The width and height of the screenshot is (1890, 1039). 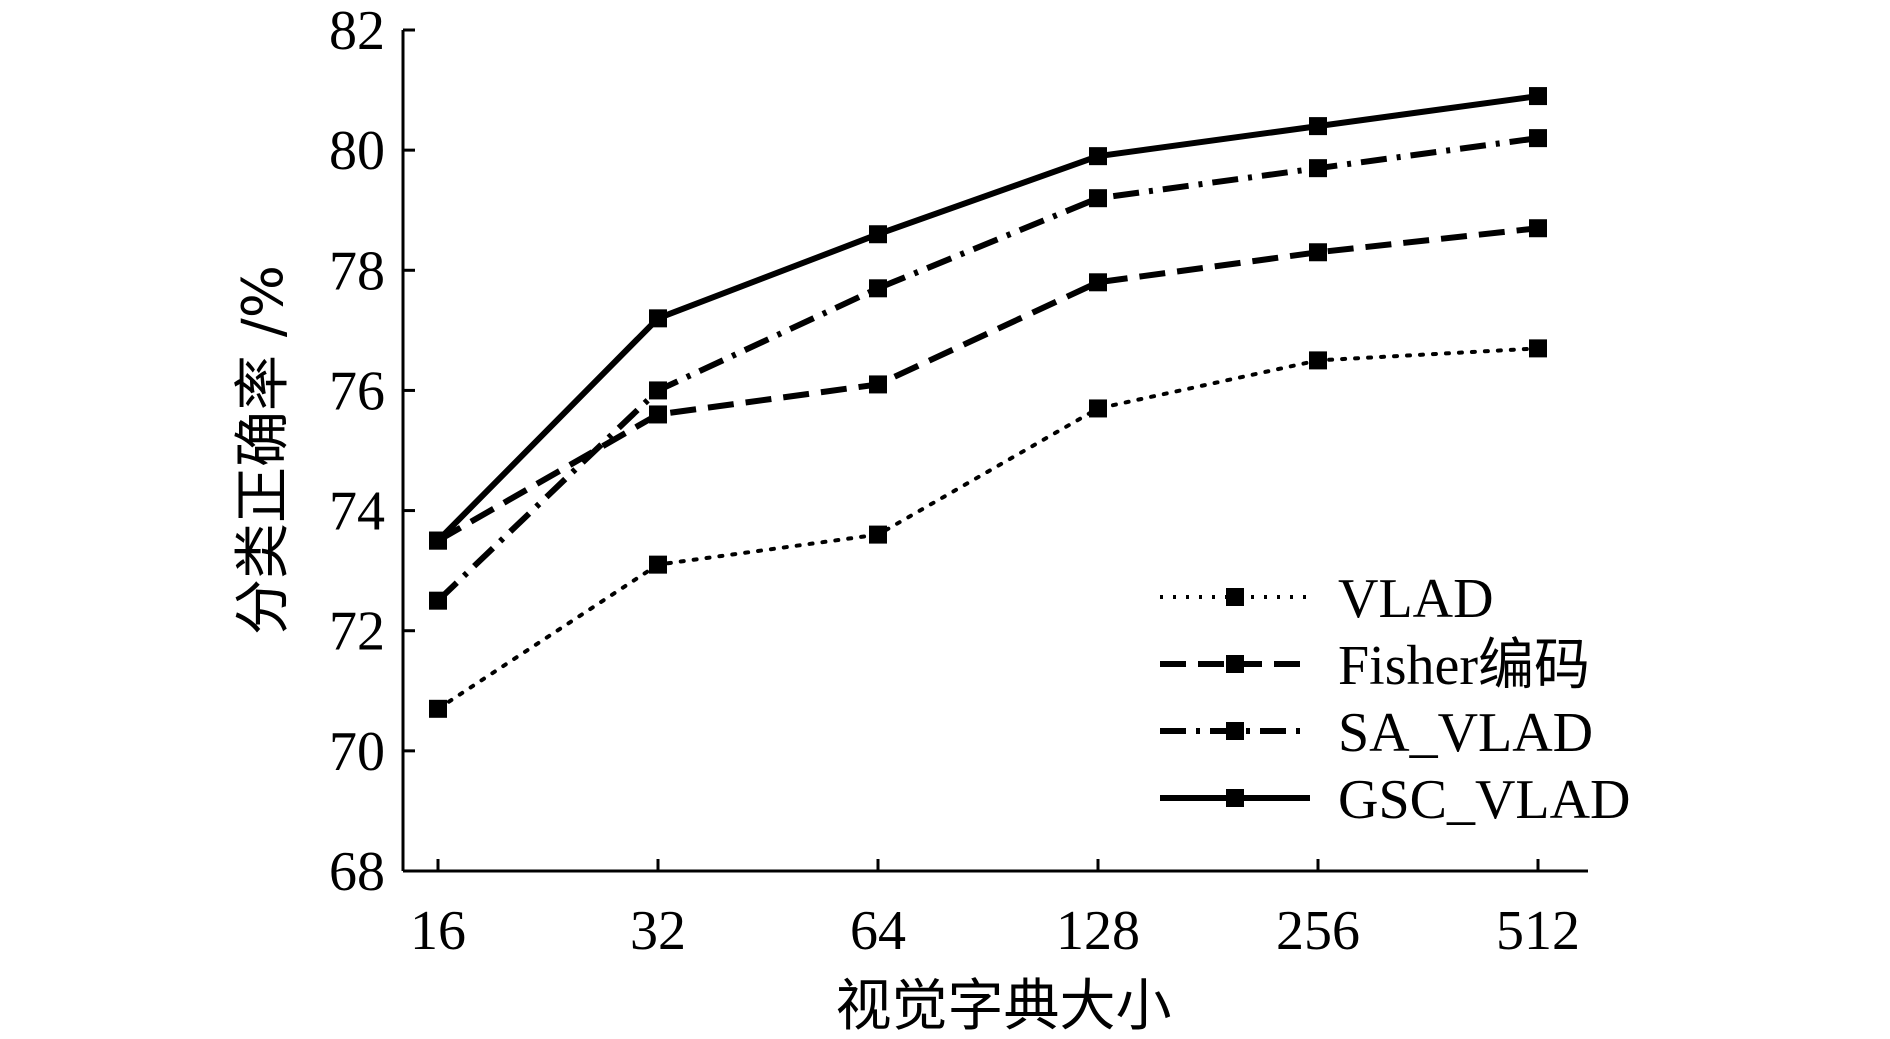 I want to click on y-tick-label: 76, so click(x=357, y=391).